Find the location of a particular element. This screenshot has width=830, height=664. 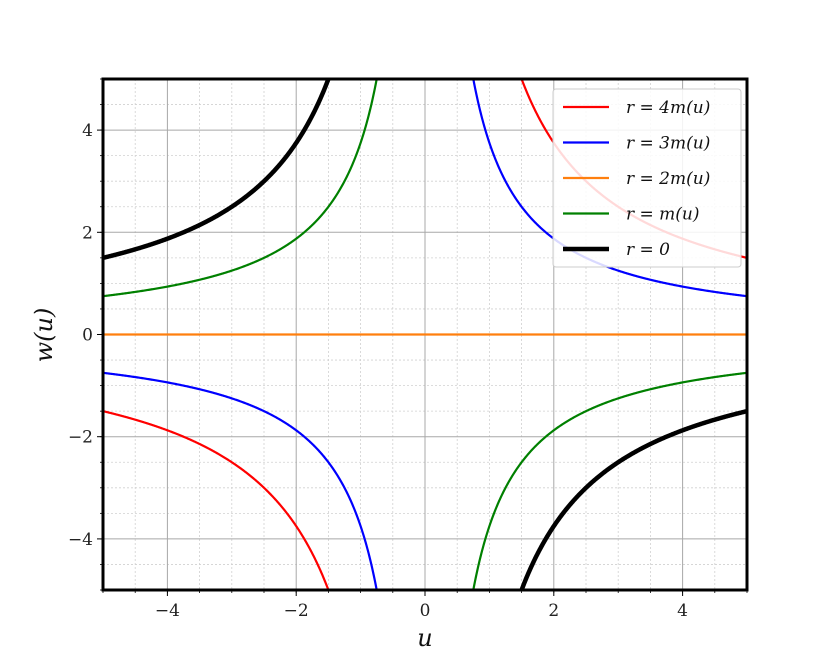

y-tick-label: 2 is located at coordinates (87, 233).